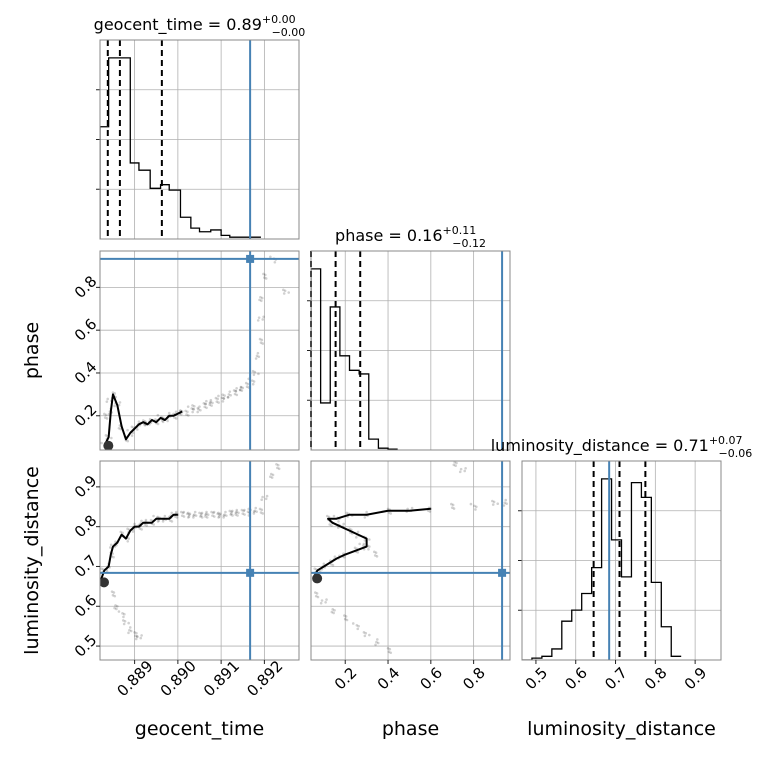  What do you see at coordinates (371, 543) in the screenshot?
I see `density-contour` at bounding box center [371, 543].